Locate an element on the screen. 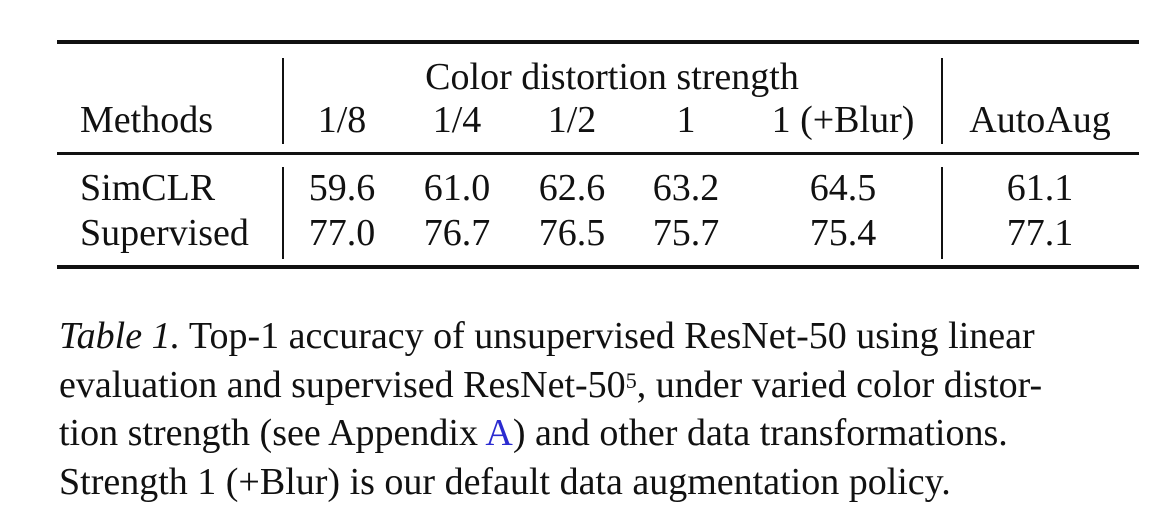 This screenshot has width=1161, height=529. caption-text: evaluation and supervised ResNet-50 is located at coordinates (342, 384).